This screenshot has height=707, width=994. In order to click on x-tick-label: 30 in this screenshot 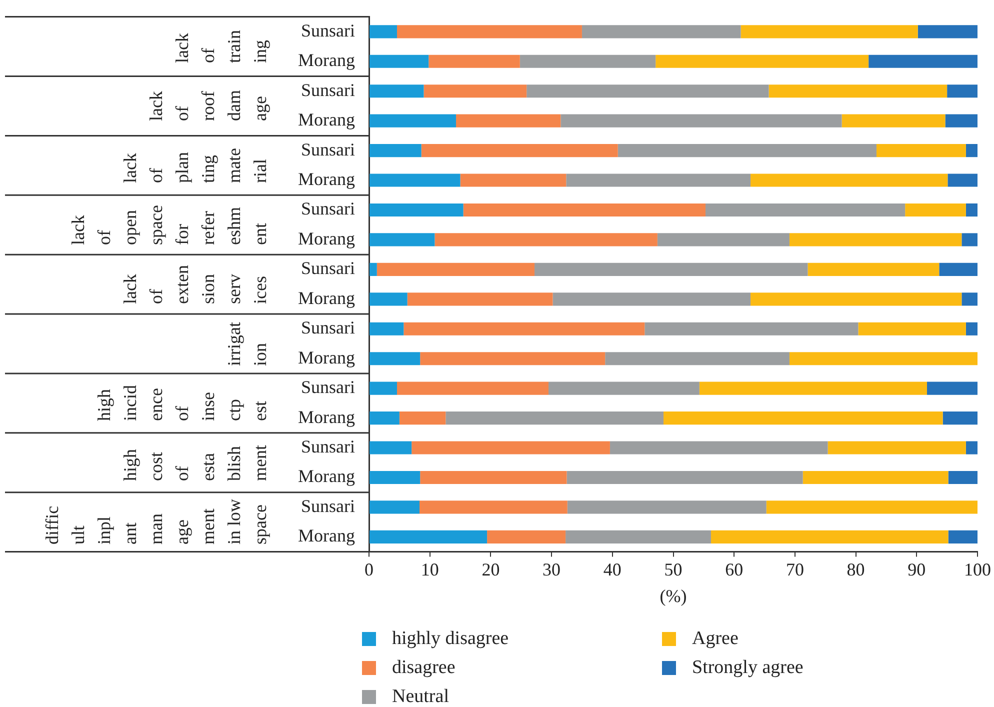, I will do `click(551, 569)`.